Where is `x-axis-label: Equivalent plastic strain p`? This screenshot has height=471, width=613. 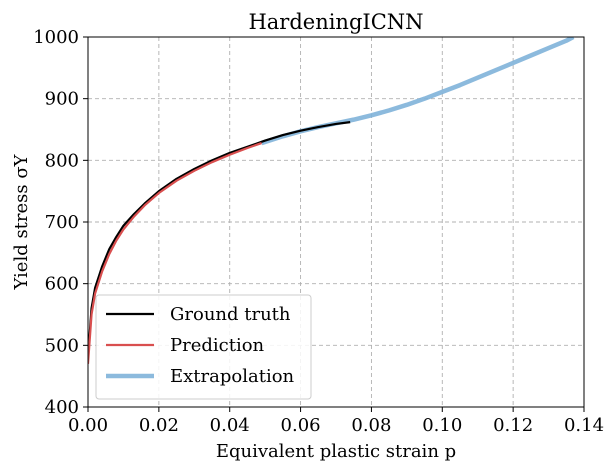
x-axis-label: Equivalent plastic strain p is located at coordinates (336, 451).